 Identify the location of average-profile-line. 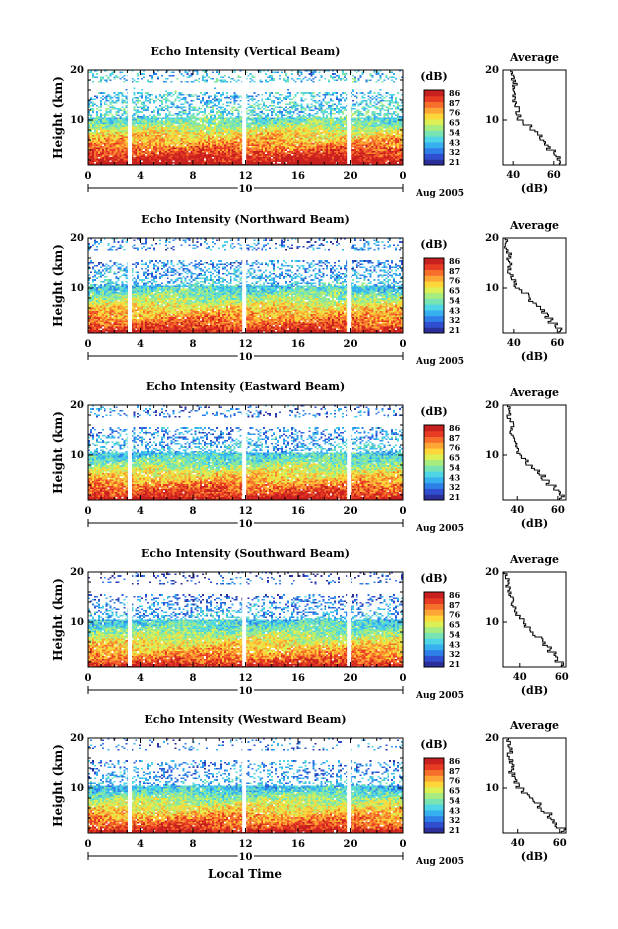
(533, 285).